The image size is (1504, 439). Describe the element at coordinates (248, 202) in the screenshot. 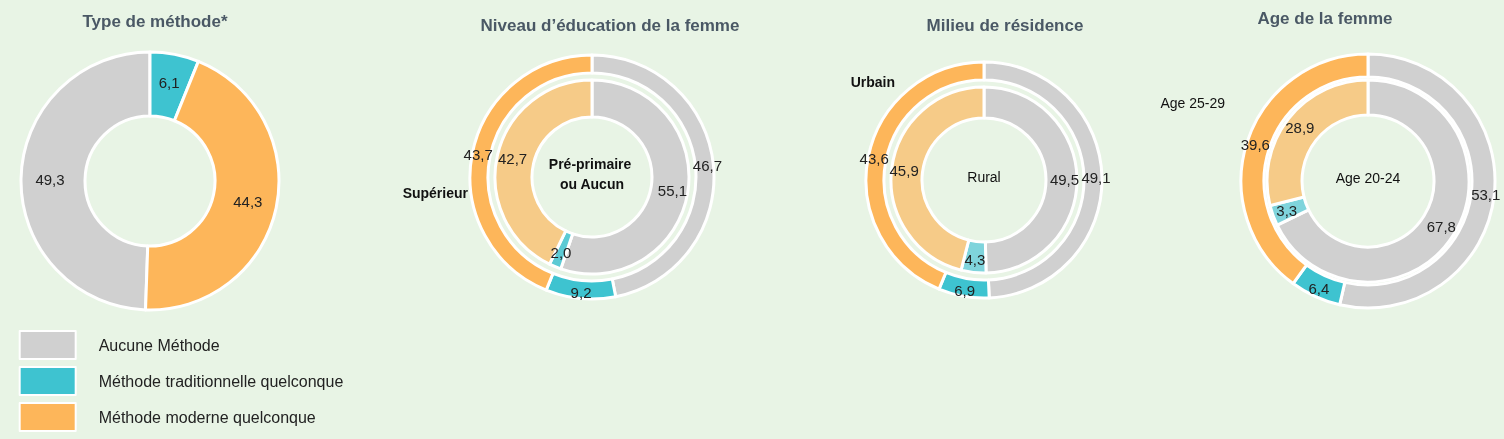

I see `data-label: 44,3` at that location.